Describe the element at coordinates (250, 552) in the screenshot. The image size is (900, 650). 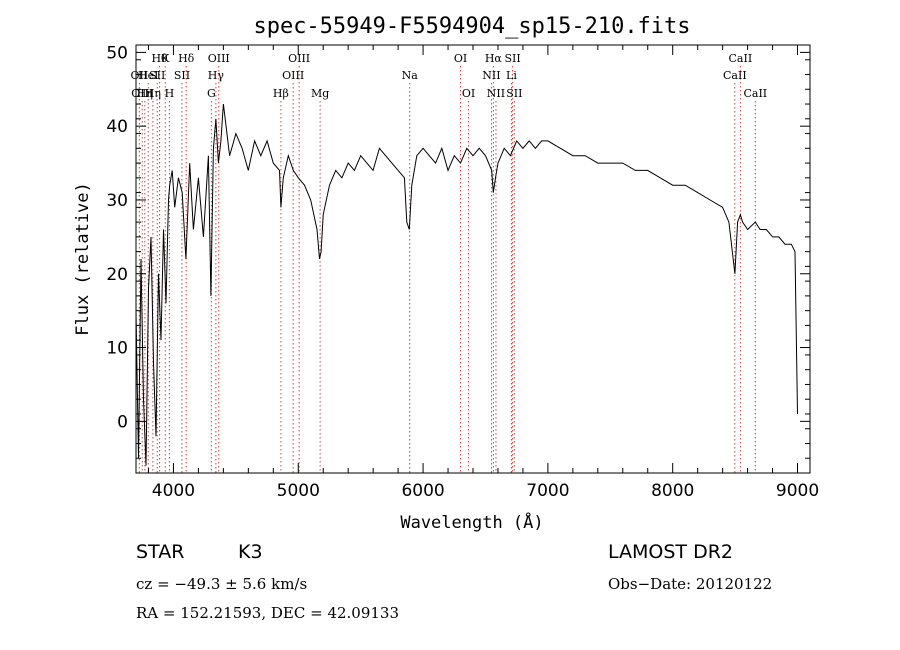
I see `object-subclass: K3` at that location.